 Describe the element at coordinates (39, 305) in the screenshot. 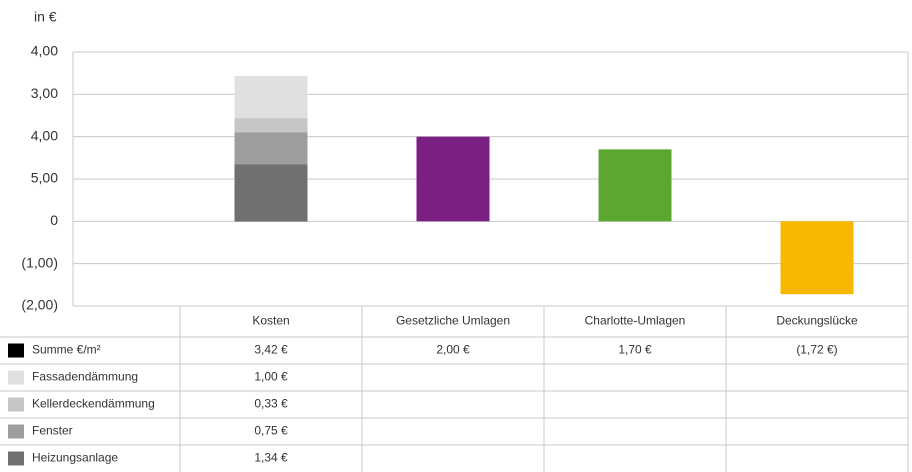

I see `y-tick-label: (2,00)` at that location.